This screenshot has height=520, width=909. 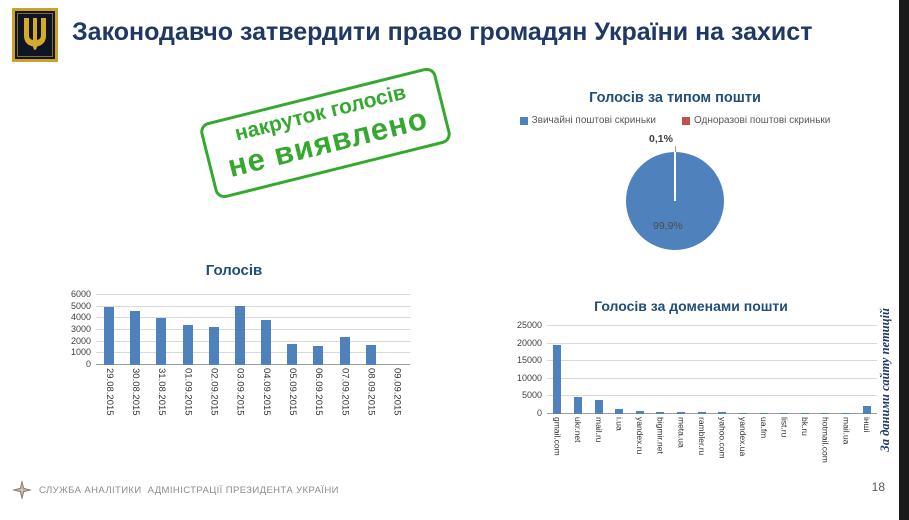 I want to click on x-tick-label: ua.fm, so click(x=763, y=428).